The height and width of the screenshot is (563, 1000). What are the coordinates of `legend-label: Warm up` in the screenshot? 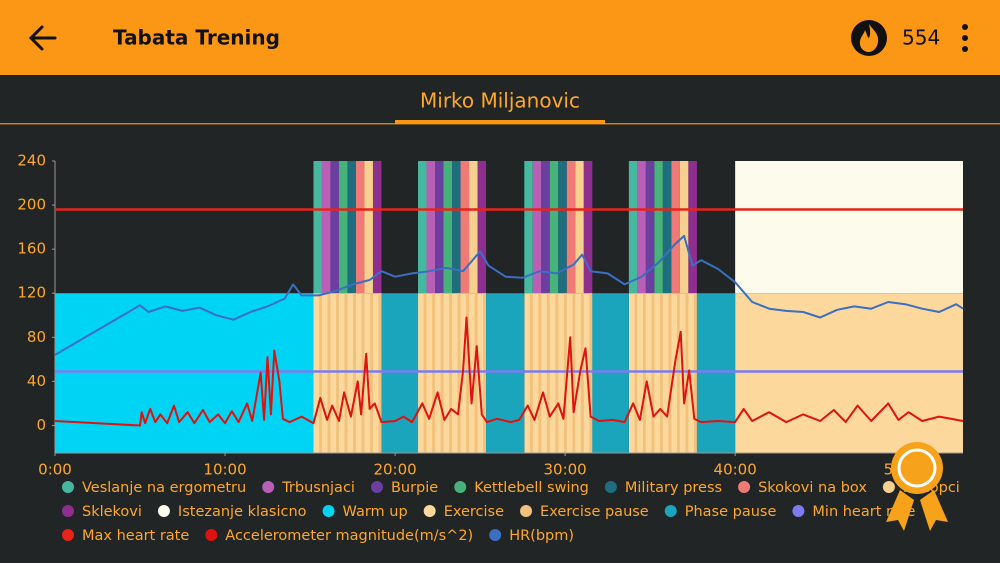 It's located at (375, 512).